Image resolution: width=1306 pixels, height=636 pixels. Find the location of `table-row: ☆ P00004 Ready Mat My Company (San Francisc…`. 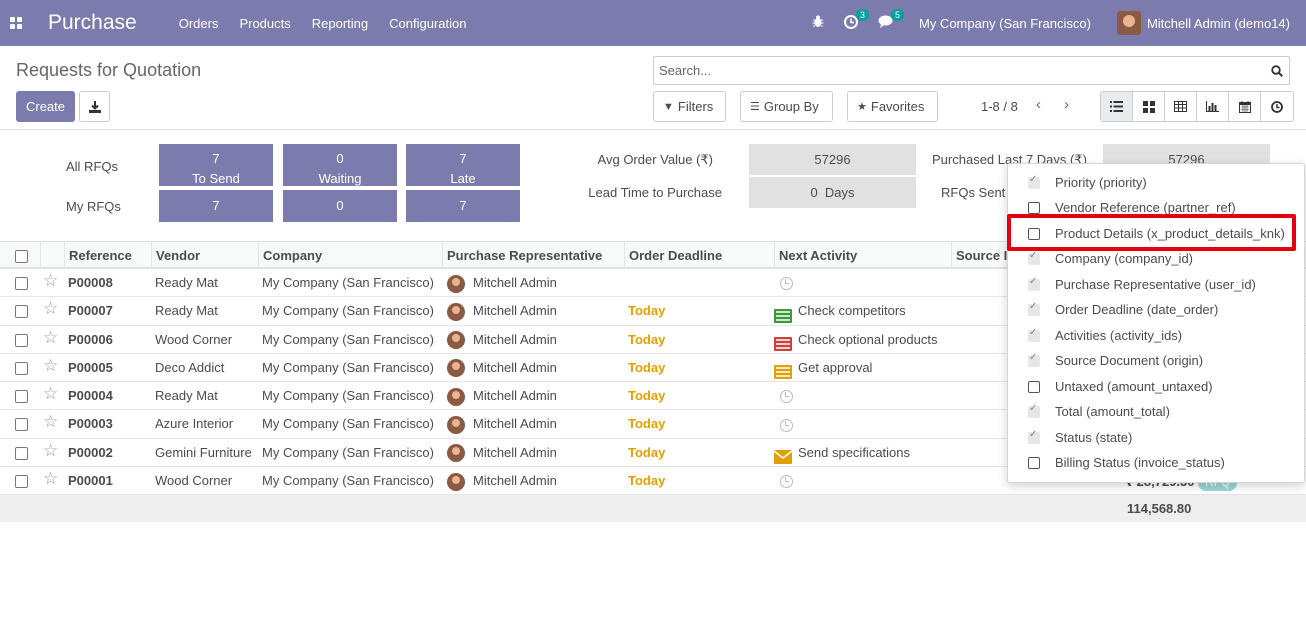

table-row: ☆ P00004 Ready Mat My Company (San Francisc… is located at coordinates (653, 396).